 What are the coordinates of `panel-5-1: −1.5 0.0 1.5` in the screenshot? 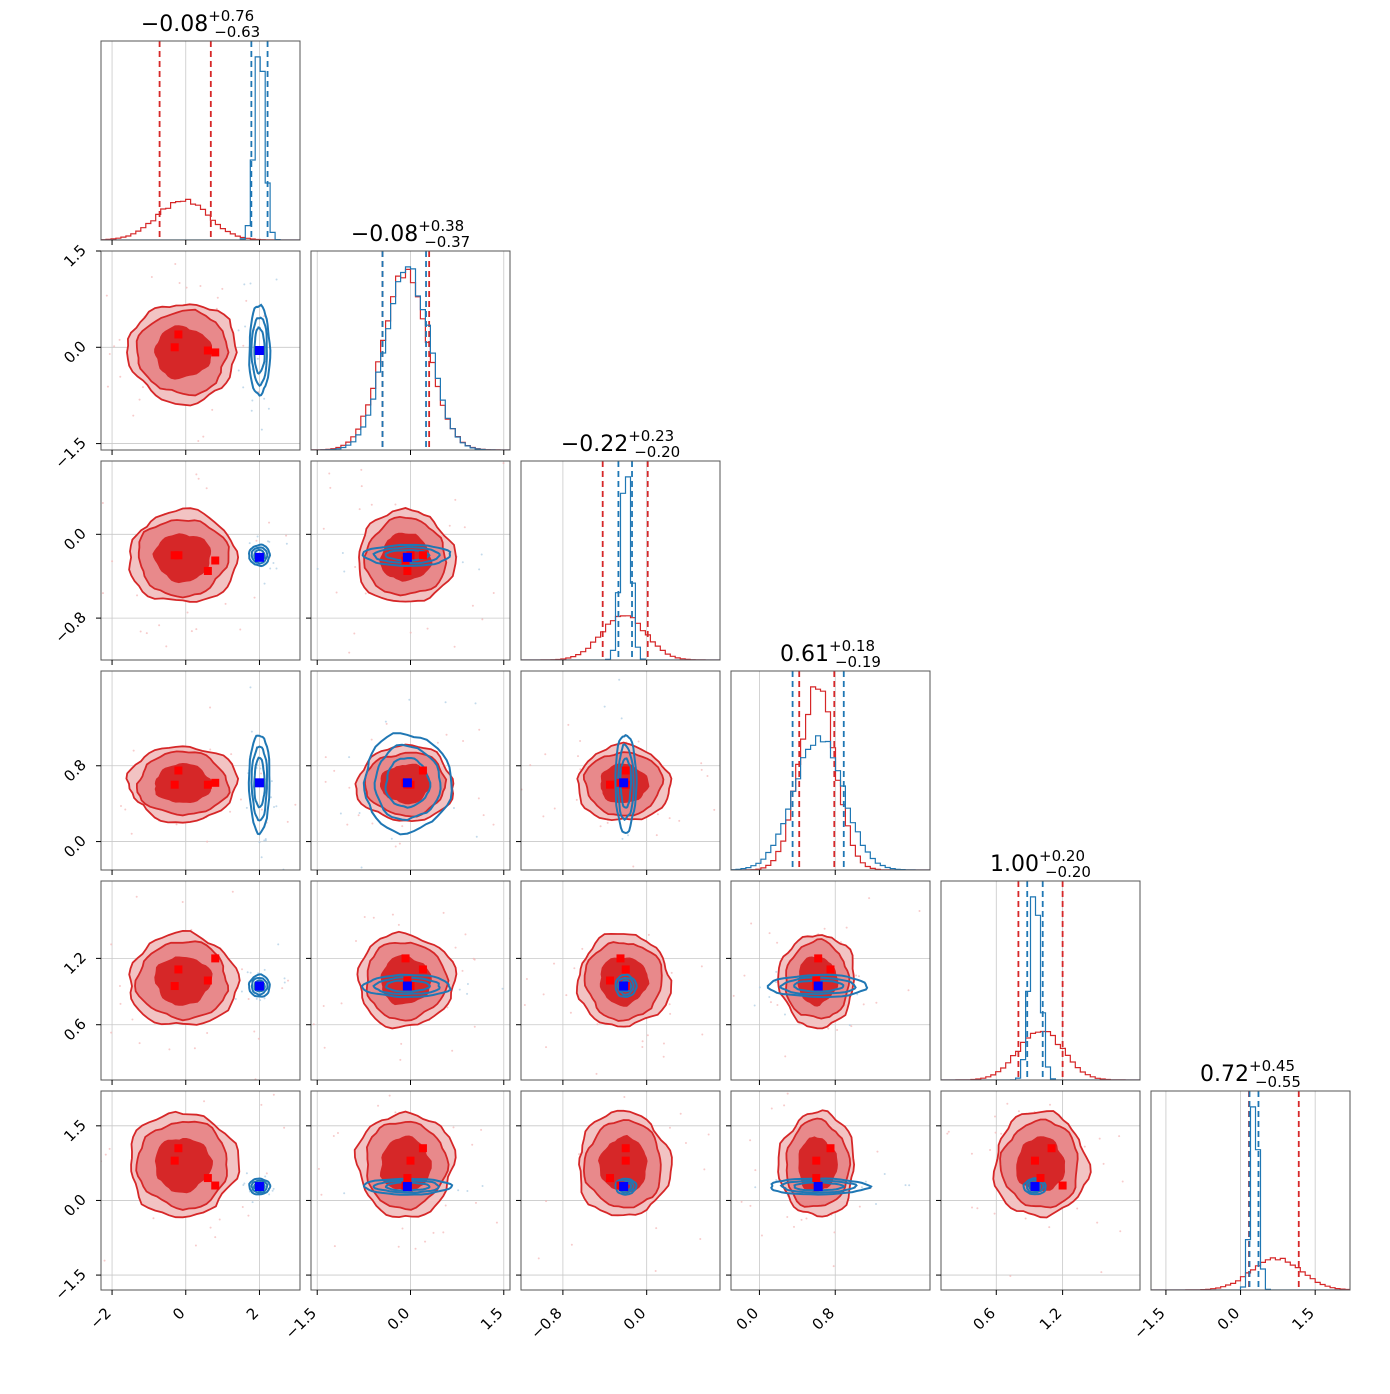 It's located at (396, 1206).